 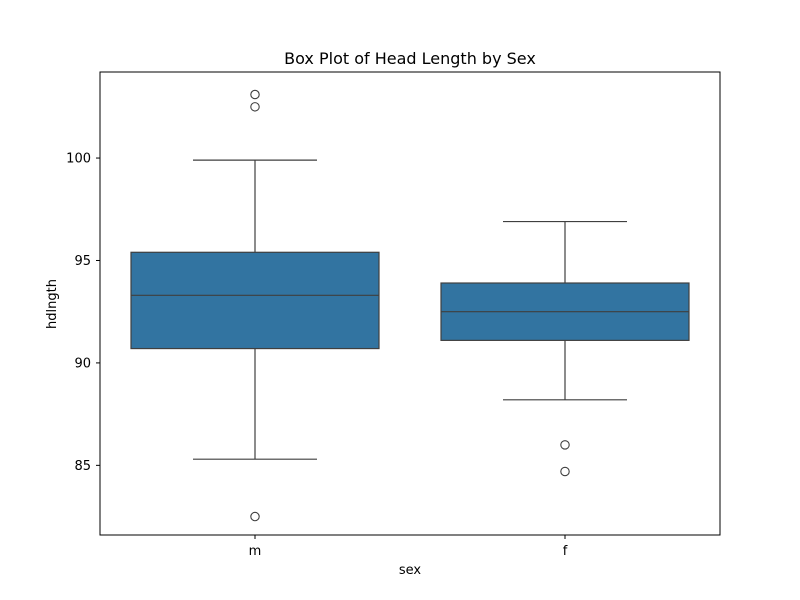 What do you see at coordinates (82, 261) in the screenshot?
I see `y-tick-label: 95` at bounding box center [82, 261].